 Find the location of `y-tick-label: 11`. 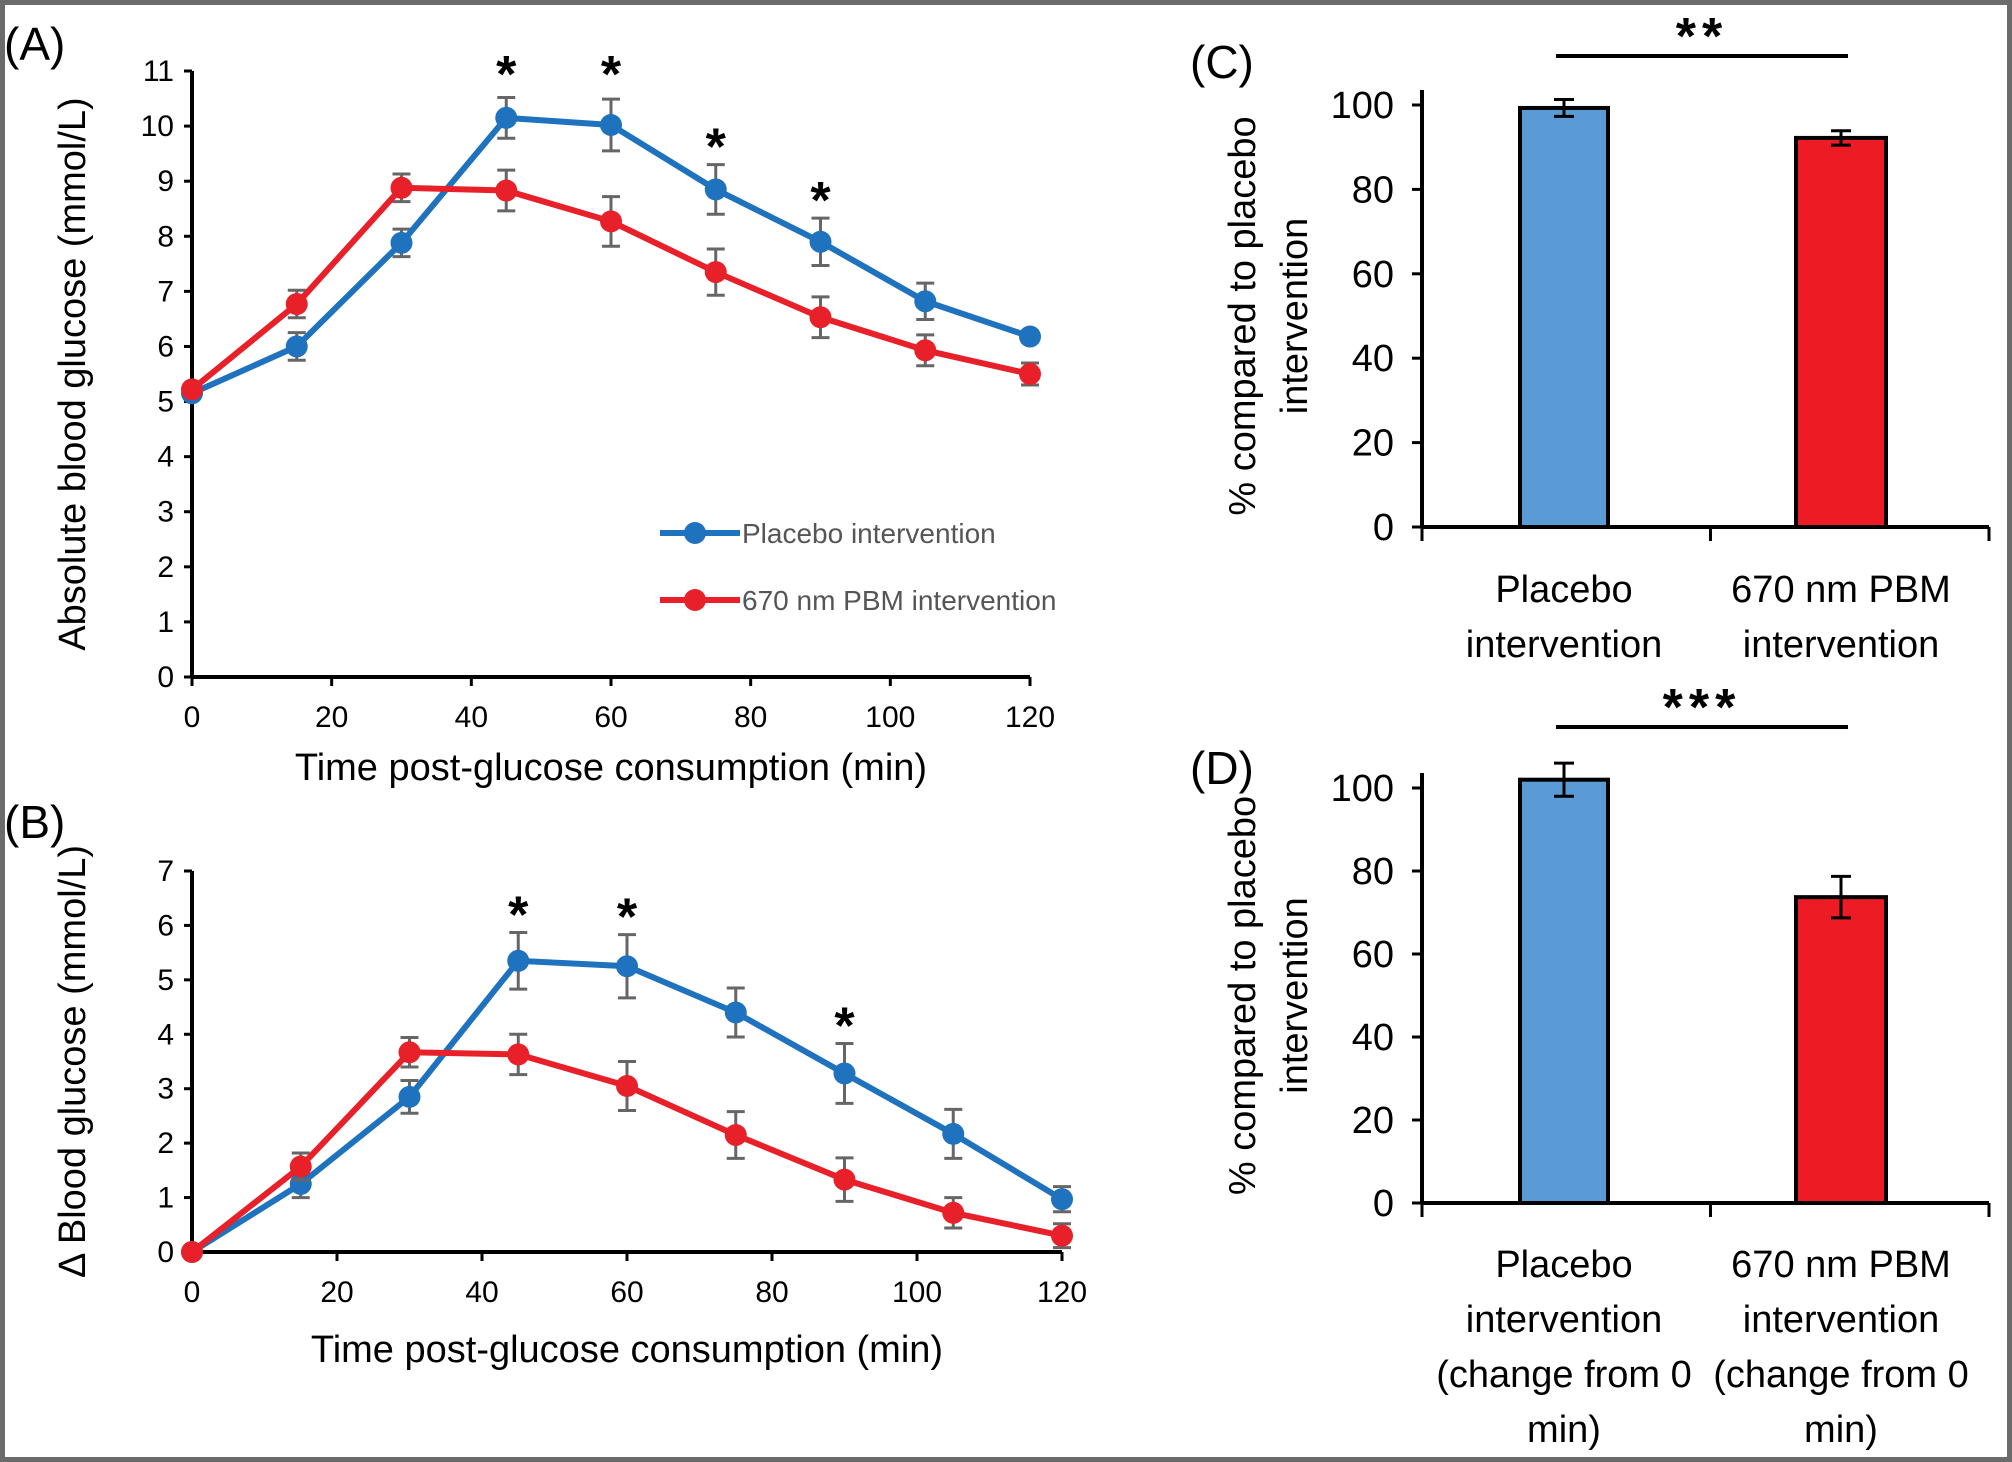

y-tick-label: 11 is located at coordinates (158, 71).